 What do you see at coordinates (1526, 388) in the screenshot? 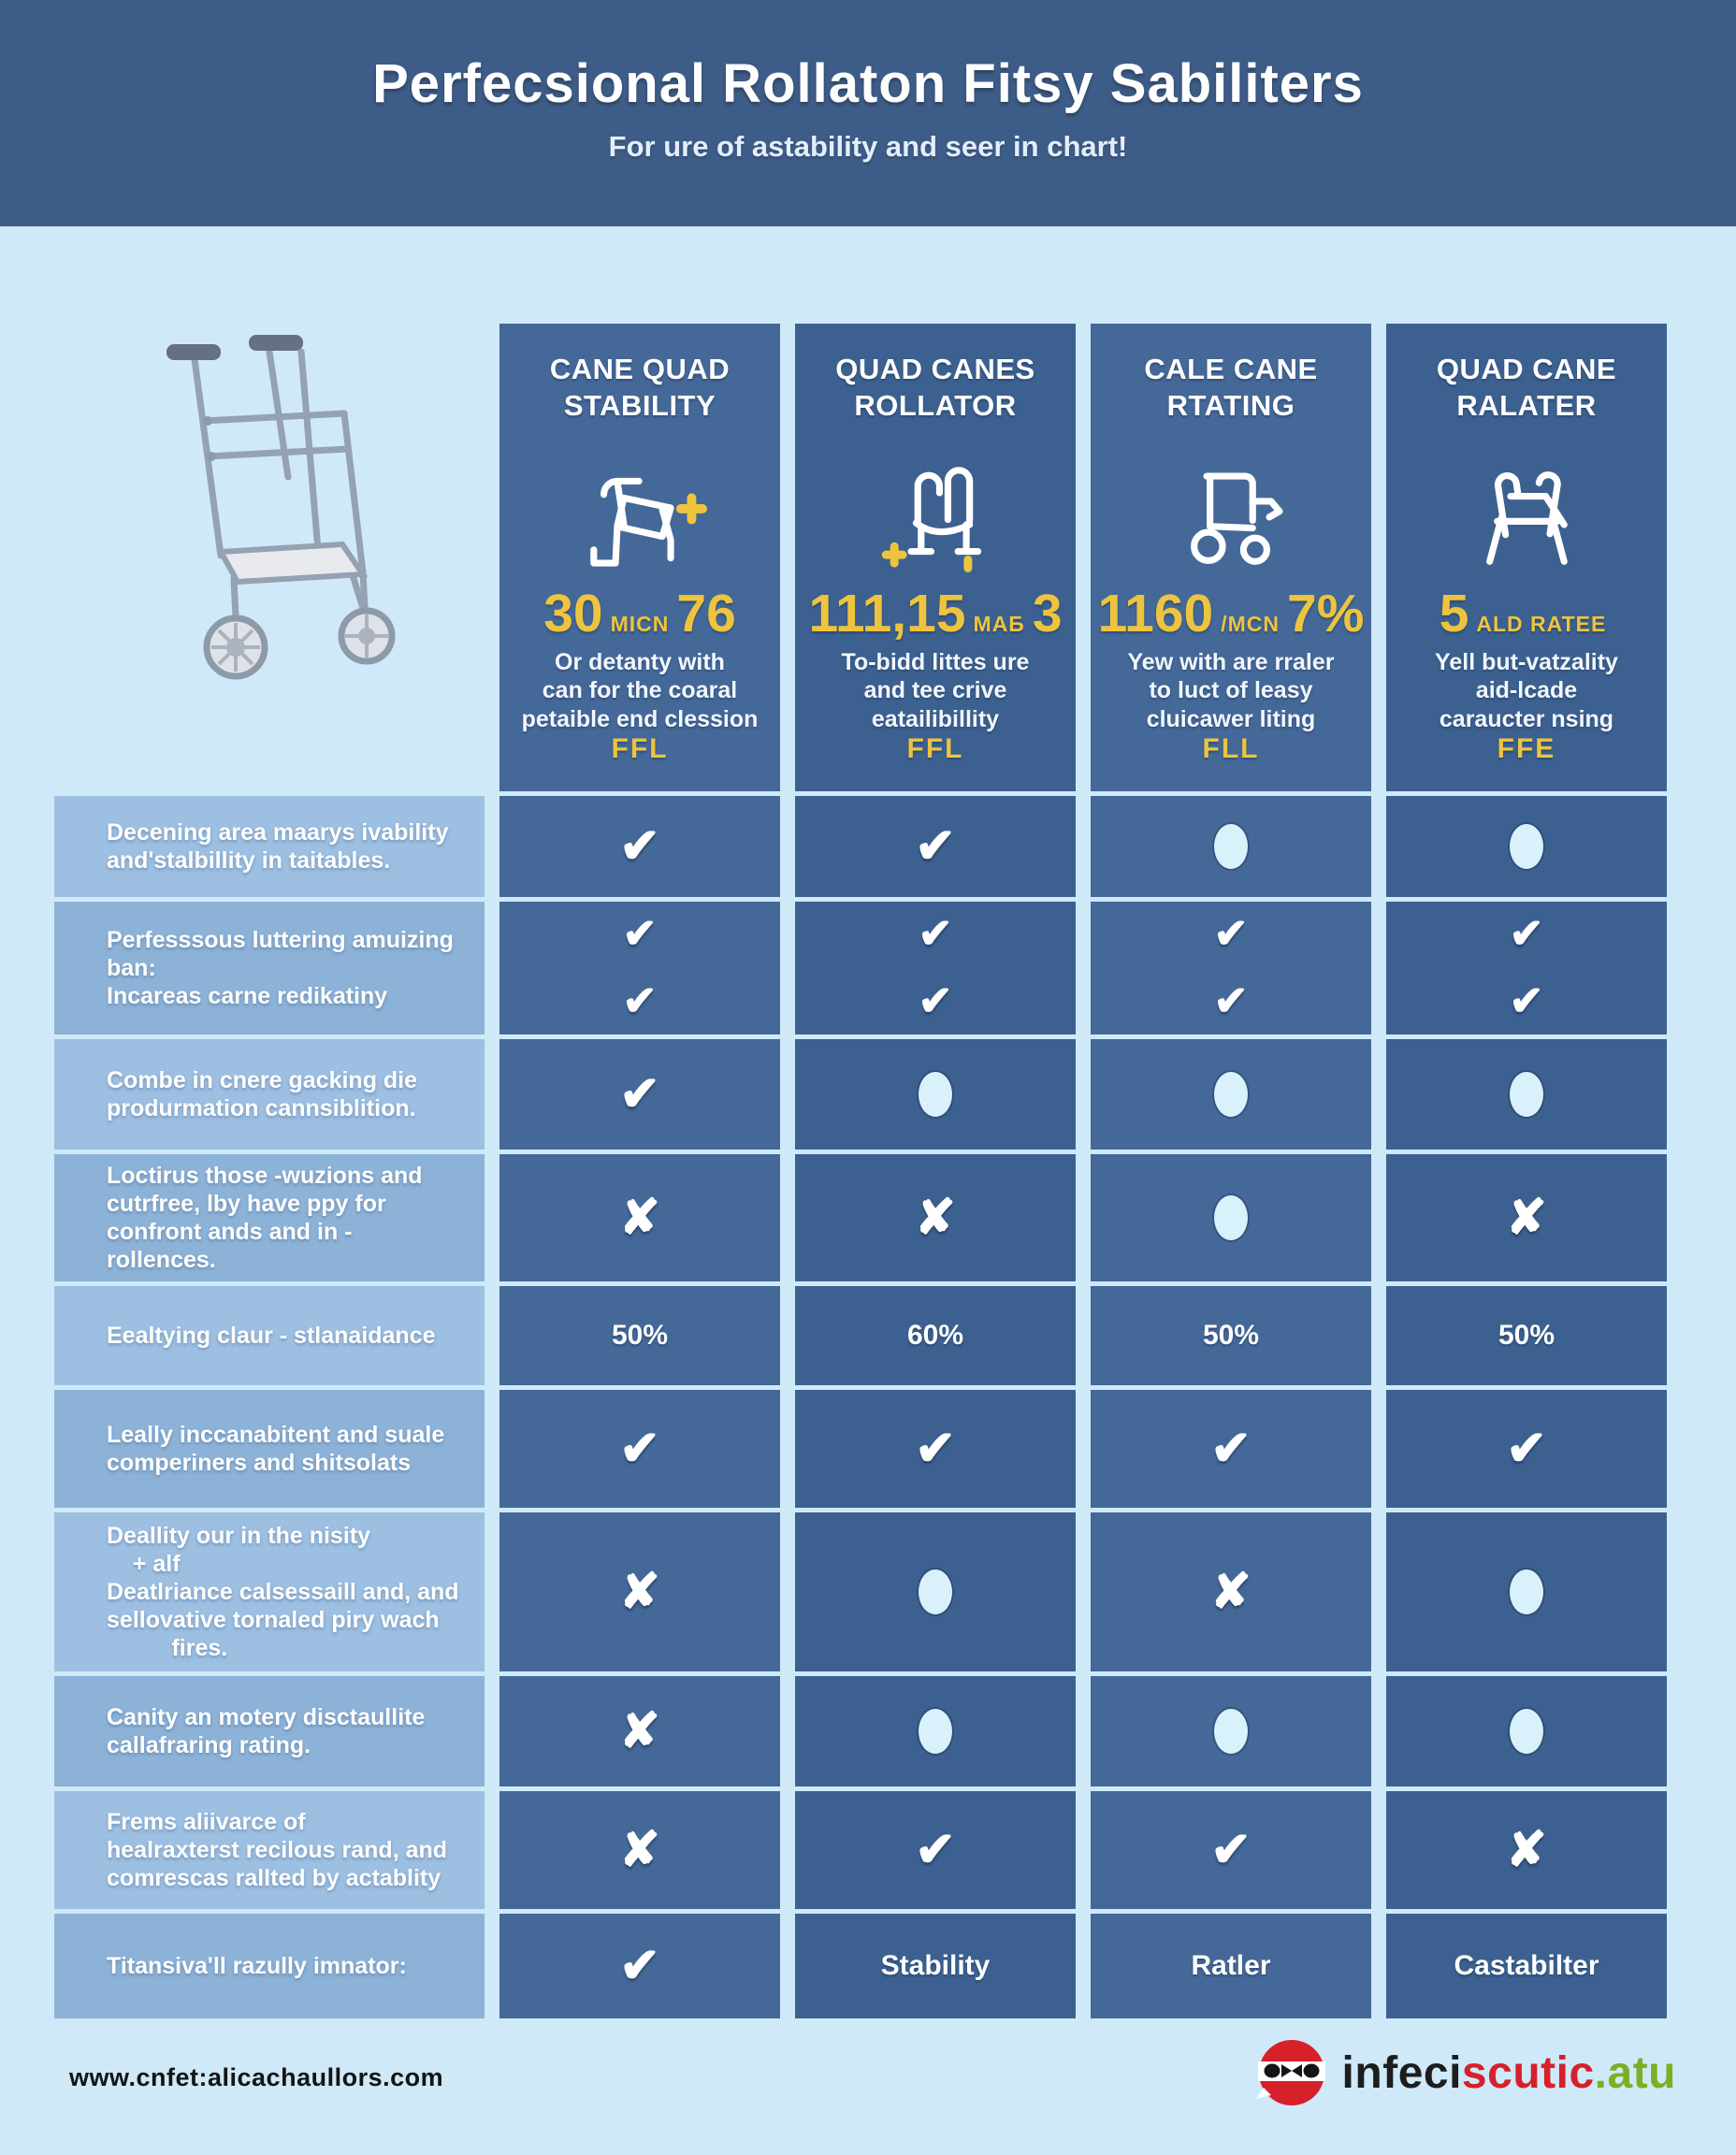
I see `column-title: QUAD CANE RALATER` at bounding box center [1526, 388].